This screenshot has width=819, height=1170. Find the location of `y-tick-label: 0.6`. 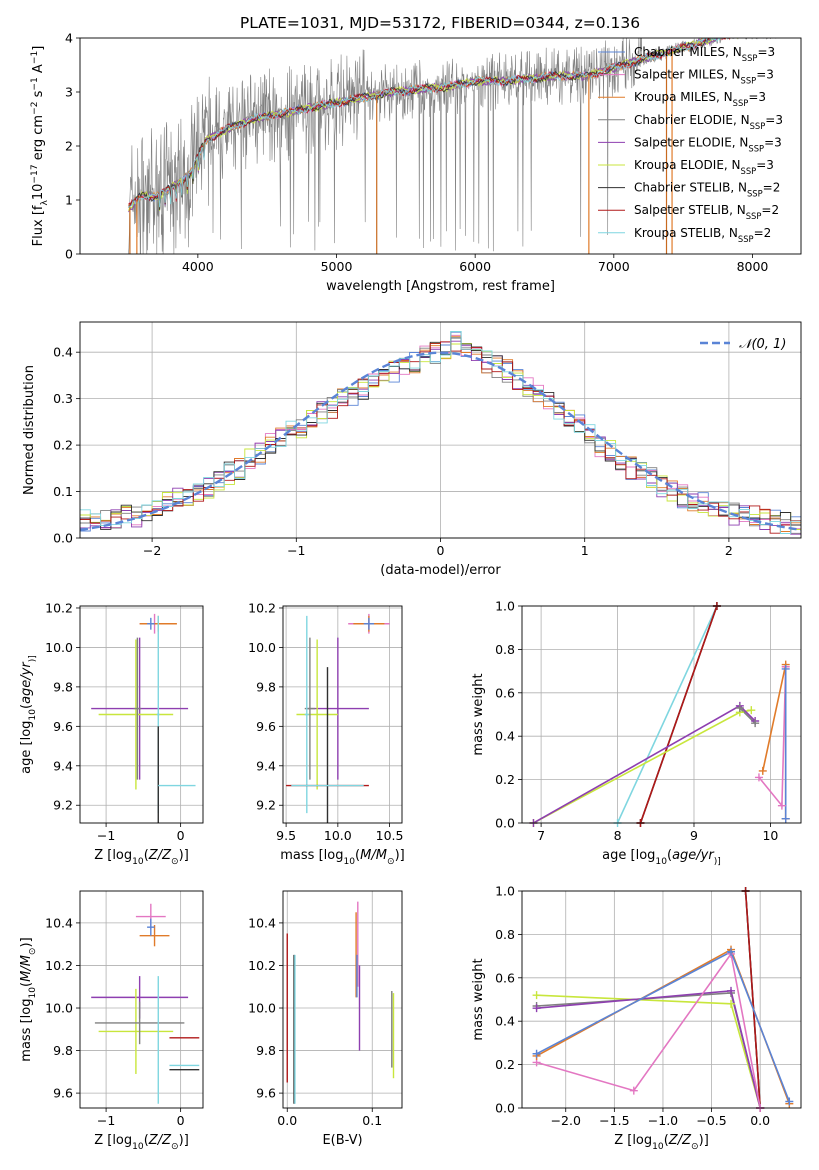

y-tick-label: 0.6 is located at coordinates (505, 977).